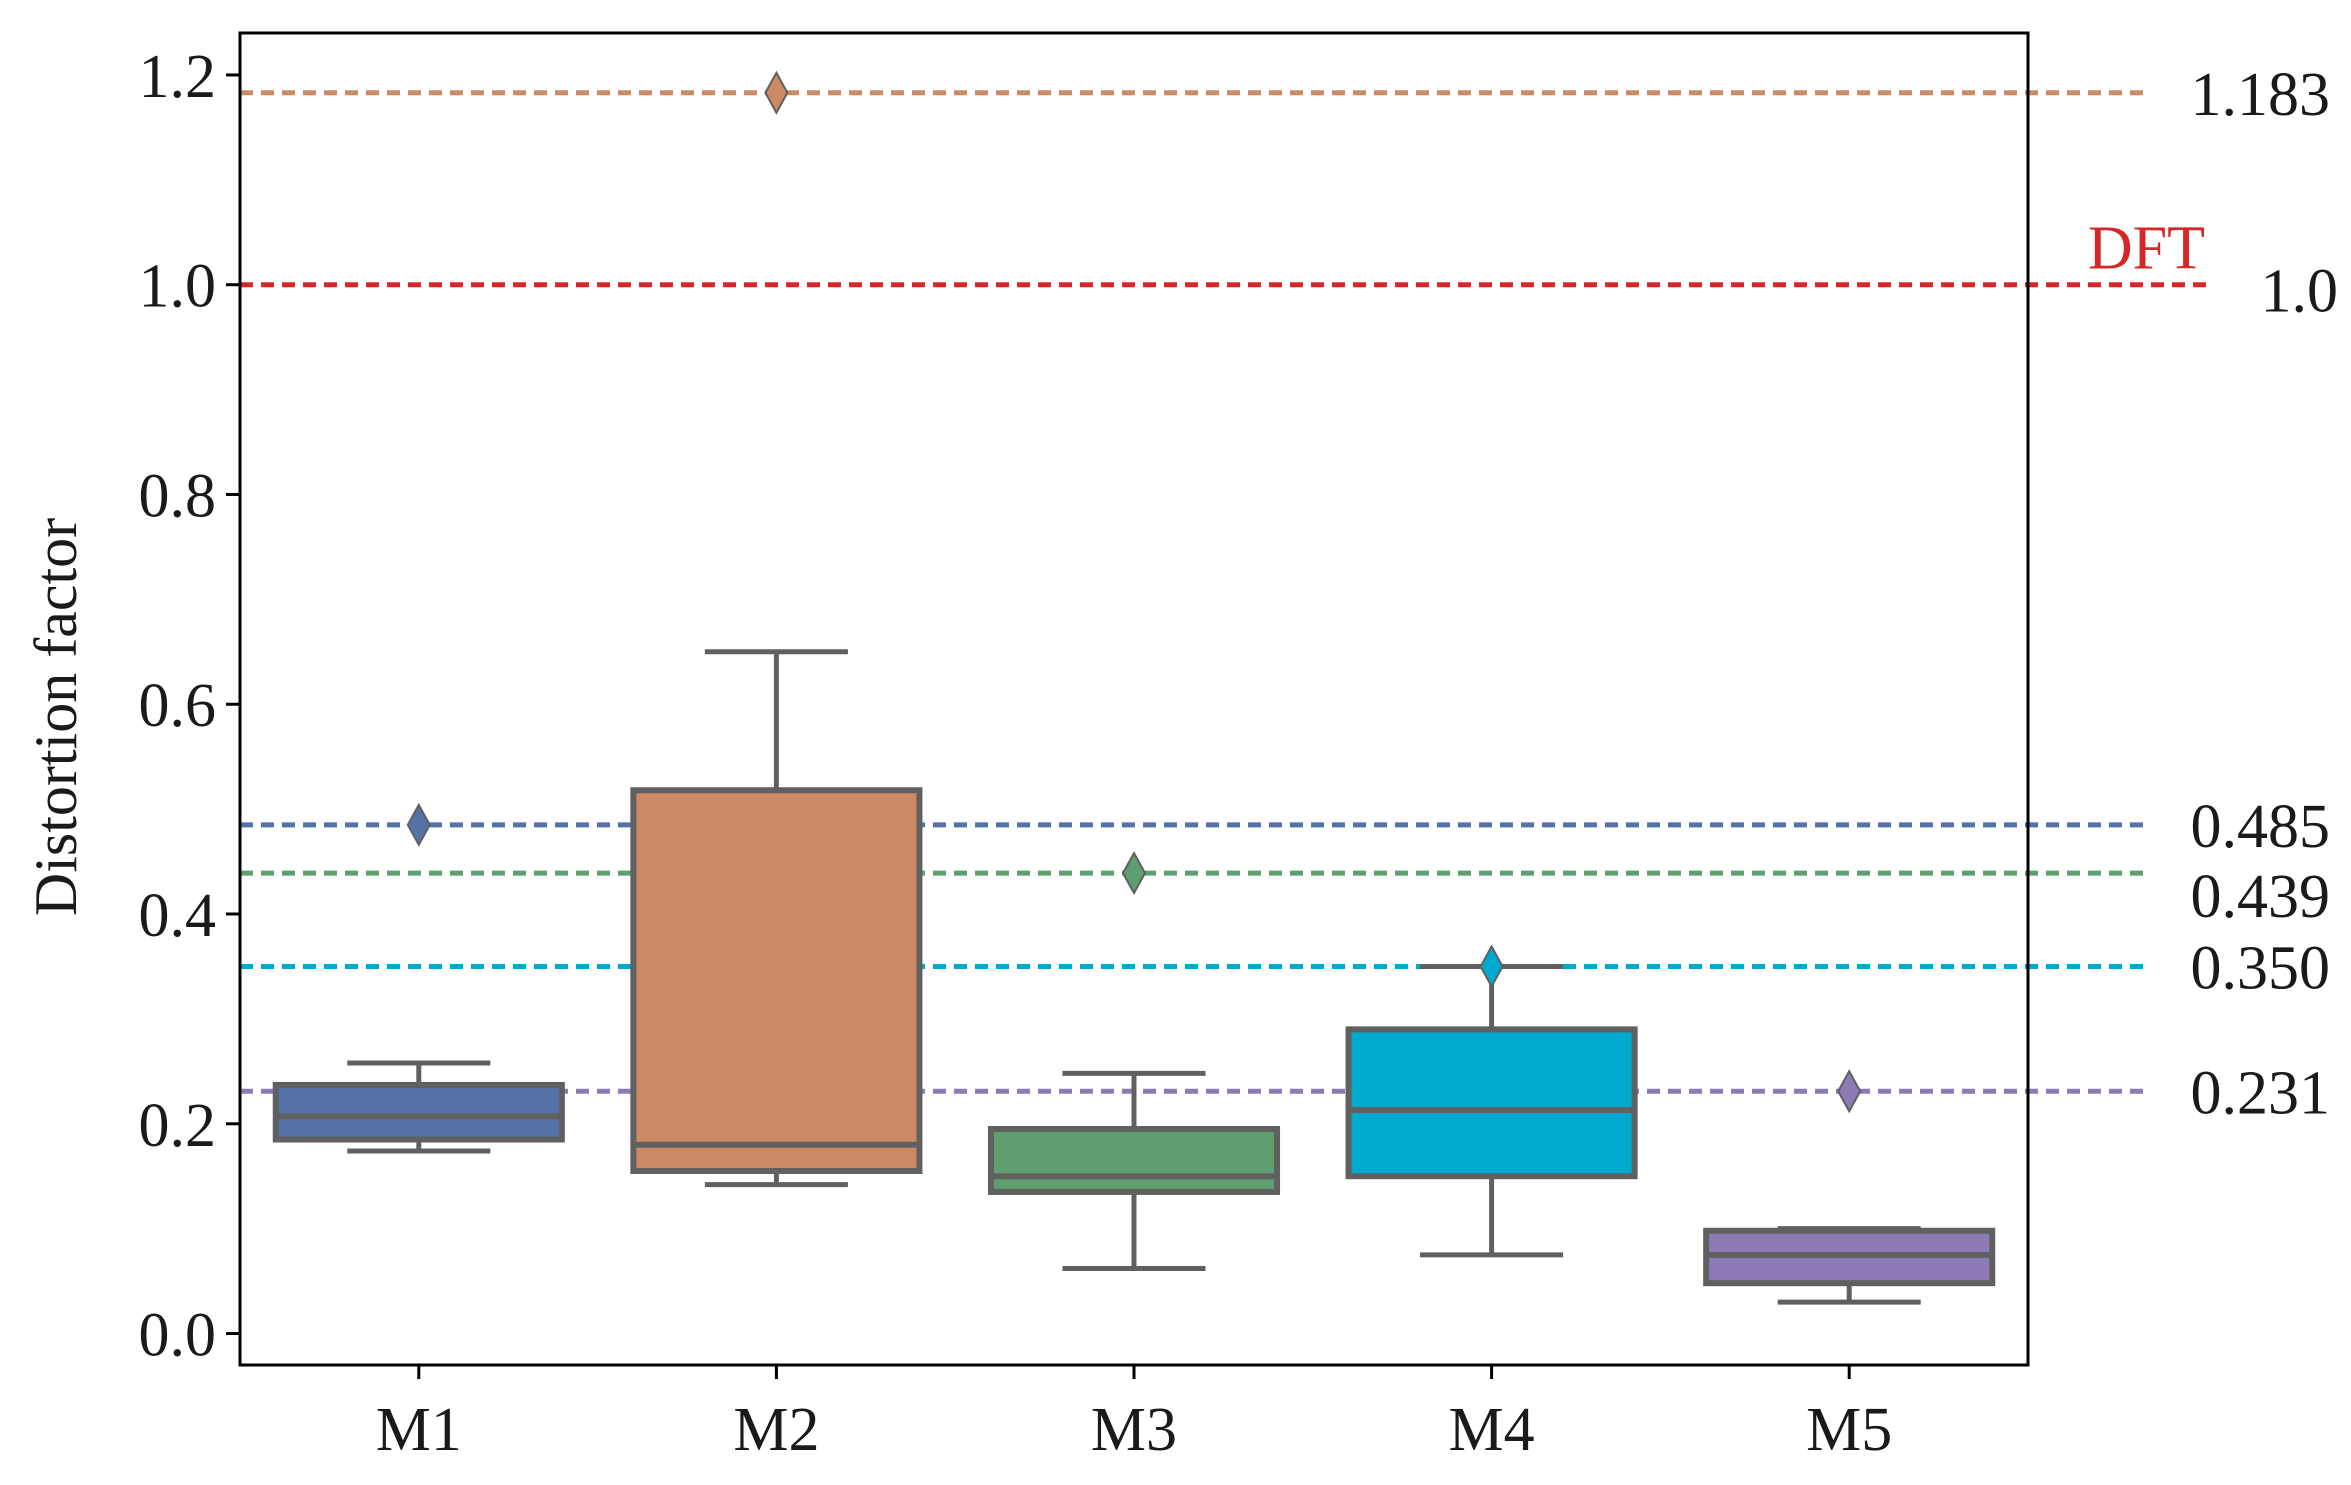 The width and height of the screenshot is (2351, 1485). Describe the element at coordinates (178, 287) in the screenshot. I see `y-tick-label: 1.0` at that location.